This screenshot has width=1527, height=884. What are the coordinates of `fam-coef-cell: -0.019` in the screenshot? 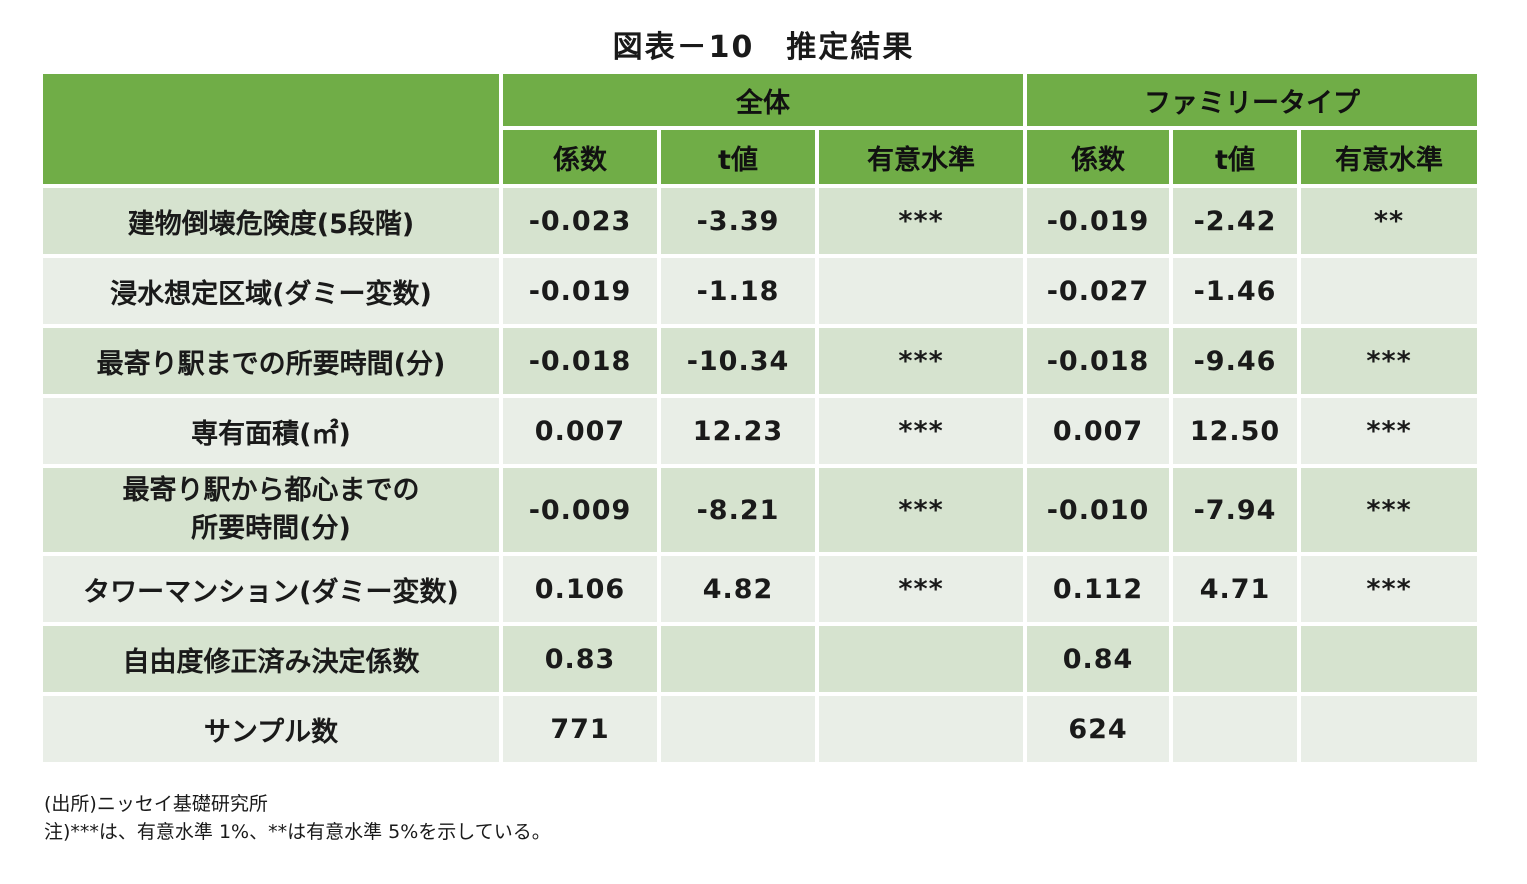 It's located at (1098, 221).